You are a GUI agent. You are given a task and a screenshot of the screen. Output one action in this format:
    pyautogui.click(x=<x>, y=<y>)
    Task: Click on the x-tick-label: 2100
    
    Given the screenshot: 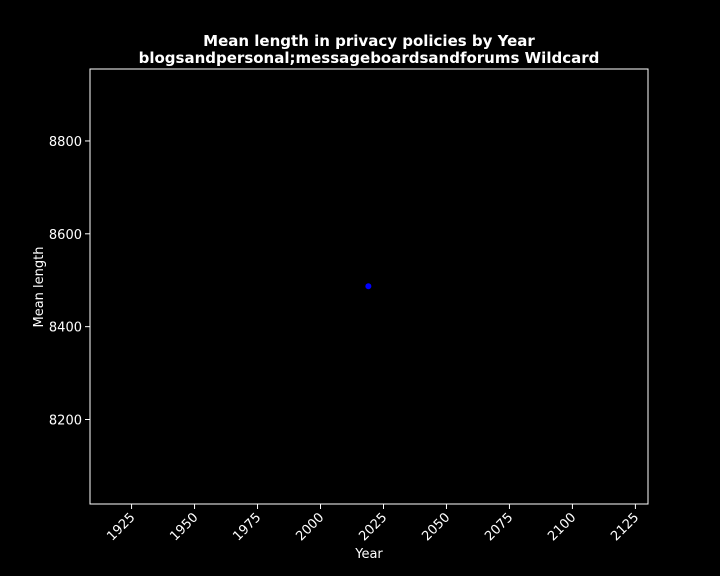 What is the action you would take?
    pyautogui.click(x=562, y=527)
    